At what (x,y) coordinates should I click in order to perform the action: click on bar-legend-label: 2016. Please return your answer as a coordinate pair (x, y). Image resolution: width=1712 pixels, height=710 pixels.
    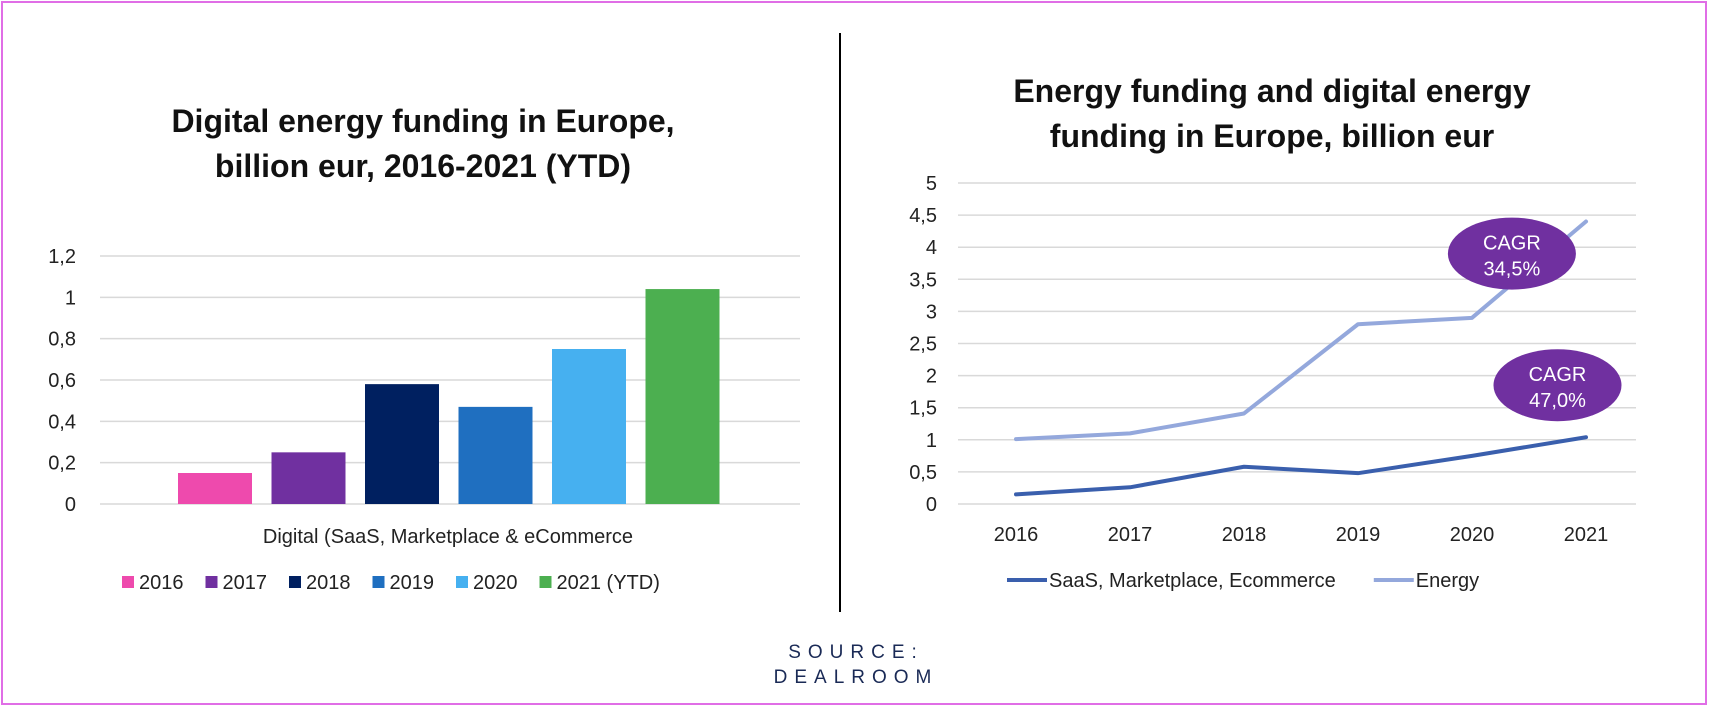
    Looking at the image, I should click on (161, 583).